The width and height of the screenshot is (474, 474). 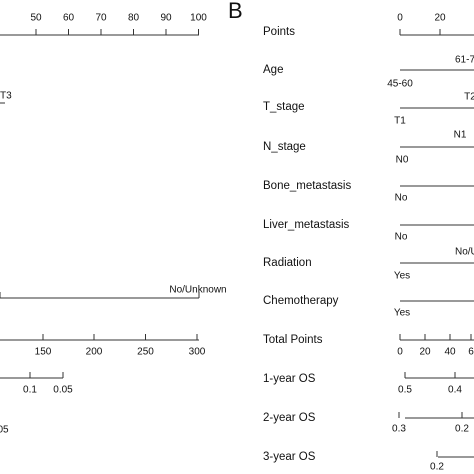 I want to click on row-label: Liver_metastasis, so click(x=306, y=225).